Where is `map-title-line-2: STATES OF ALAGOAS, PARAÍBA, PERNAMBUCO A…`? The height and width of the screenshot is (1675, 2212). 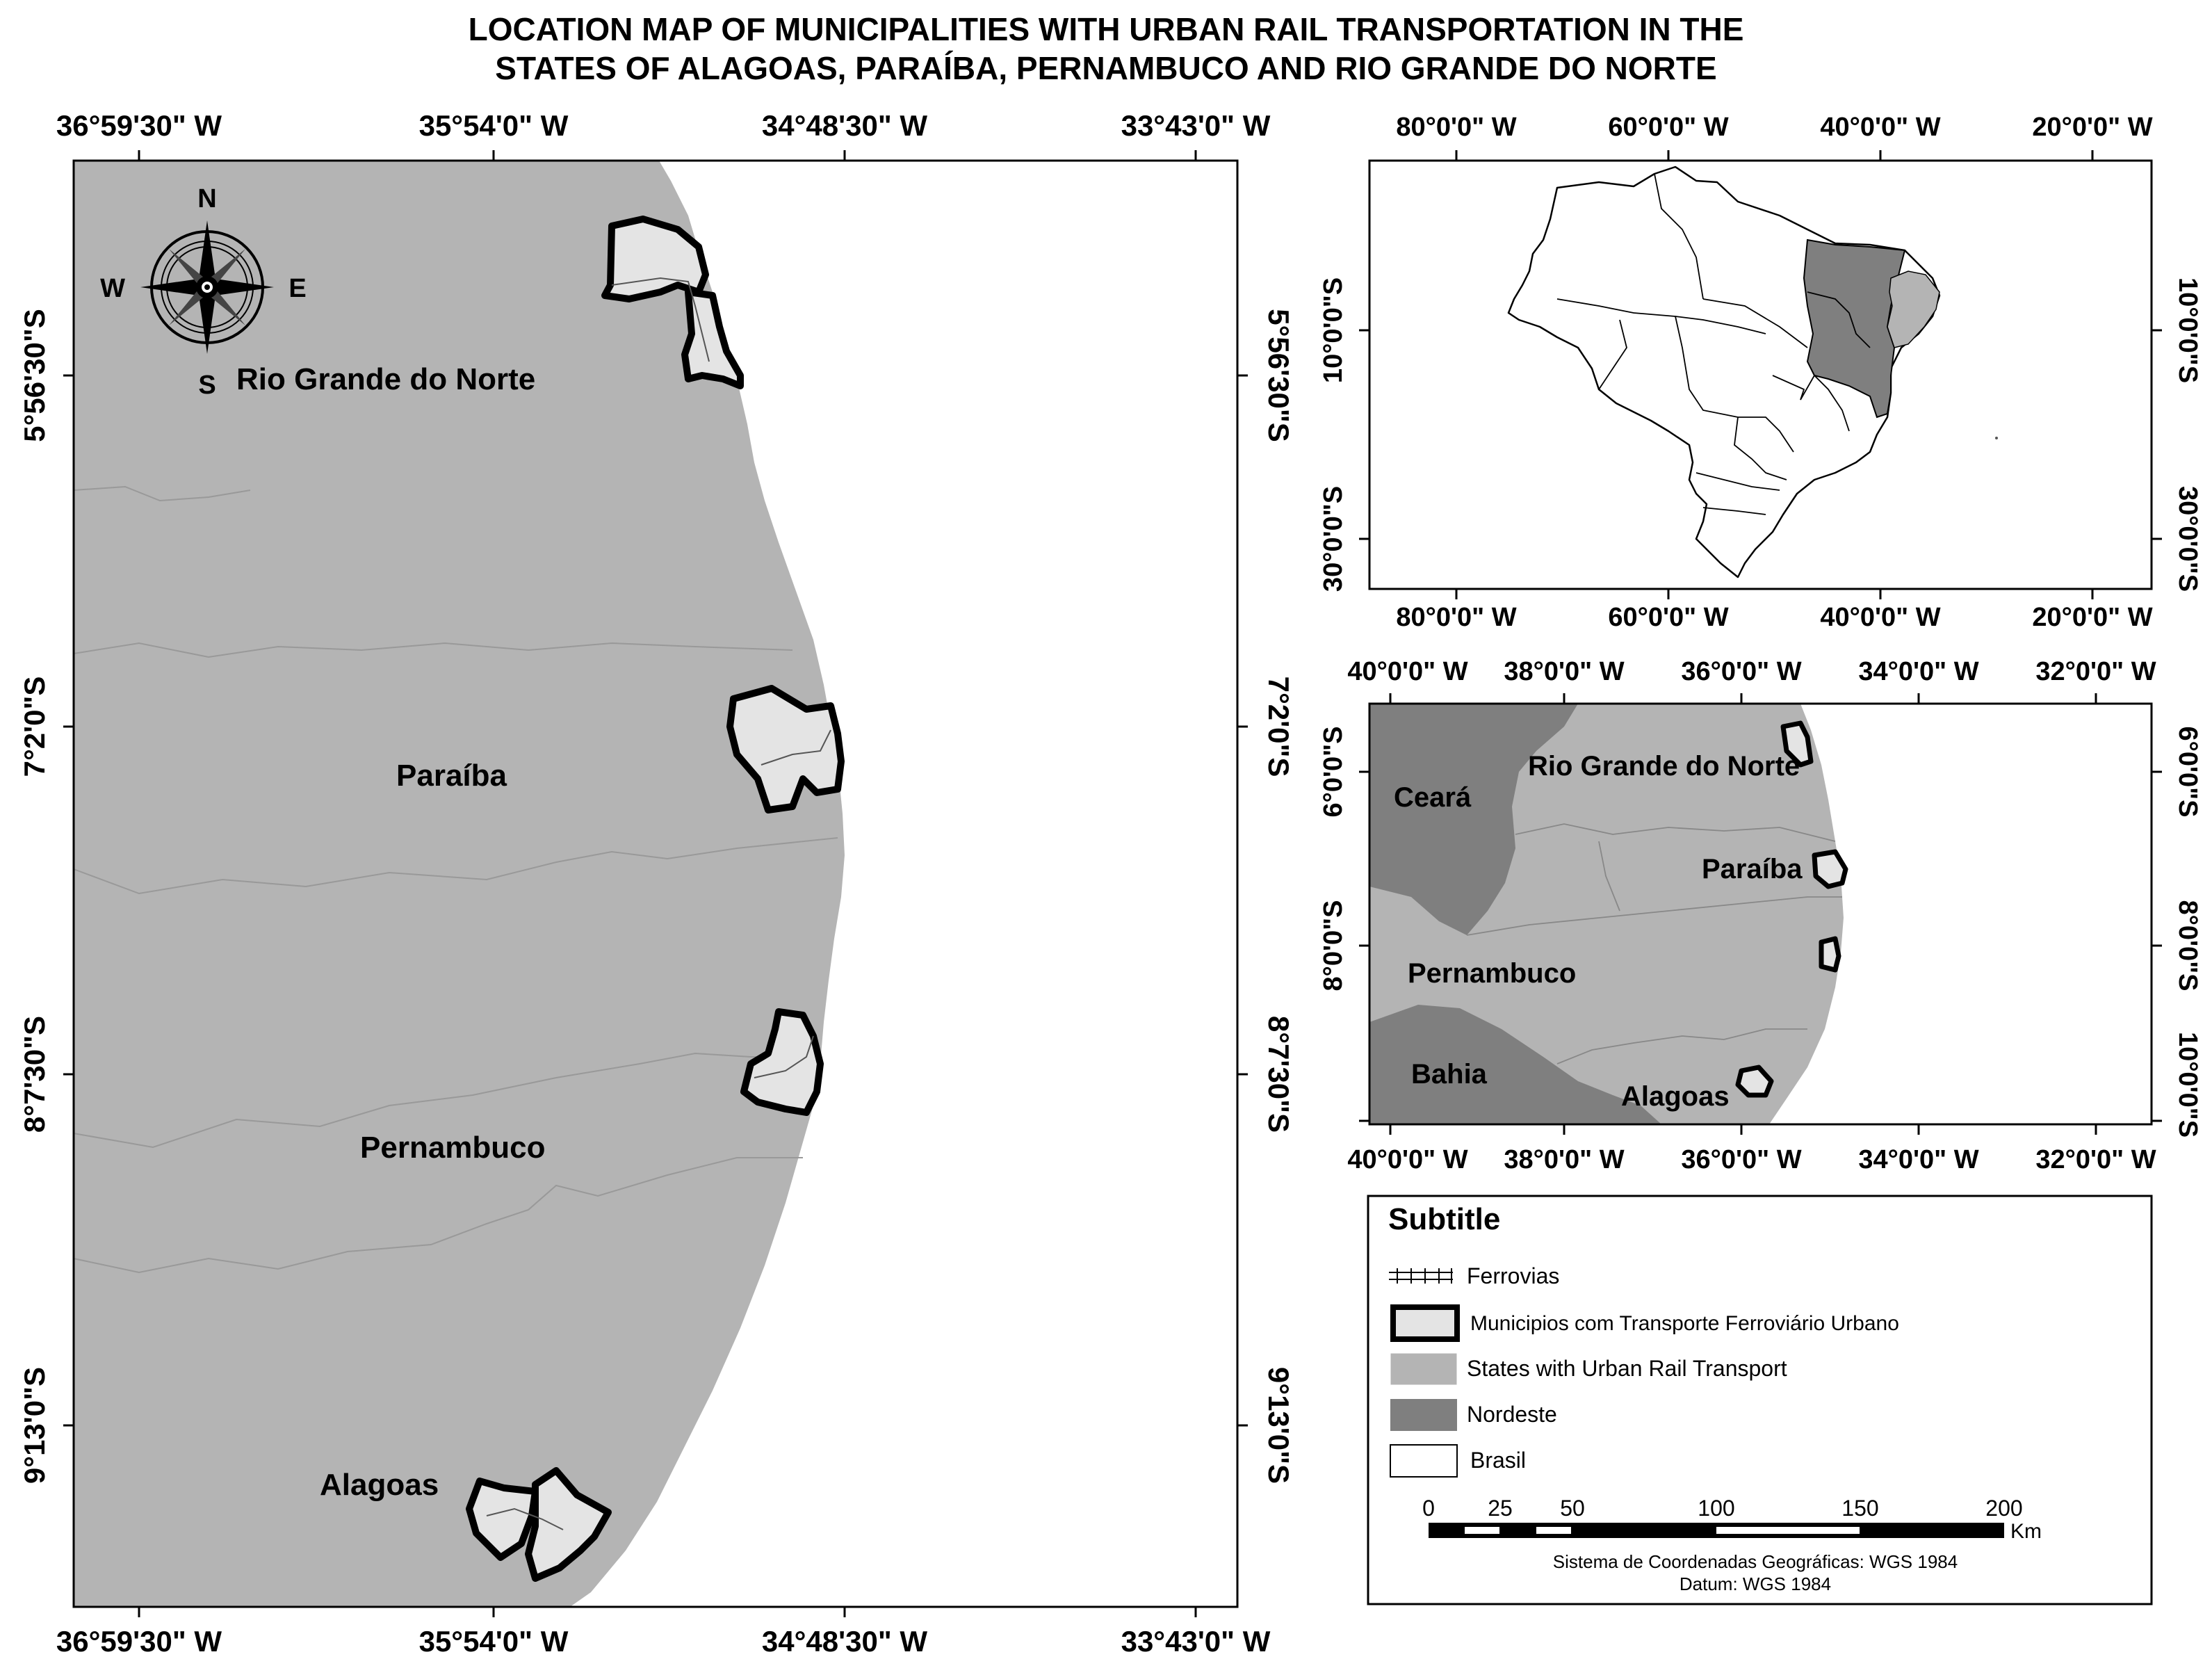
map-title-line-2: STATES OF ALAGOAS, PARAÍBA, PERNAMBUCO A… is located at coordinates (1106, 68).